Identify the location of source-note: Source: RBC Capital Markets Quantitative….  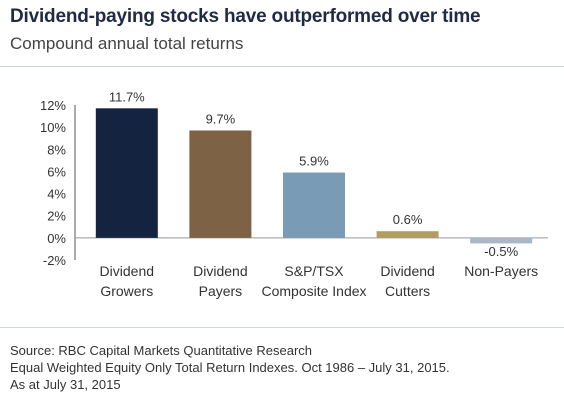
(161, 350).